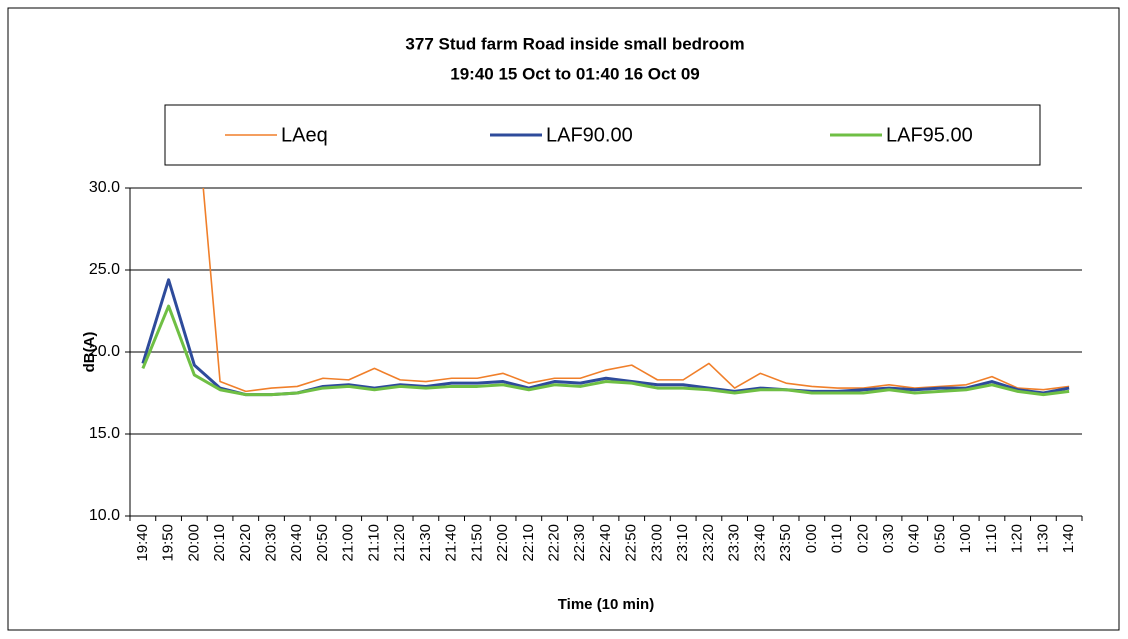  I want to click on x-tick-label: 21:20, so click(399, 543).